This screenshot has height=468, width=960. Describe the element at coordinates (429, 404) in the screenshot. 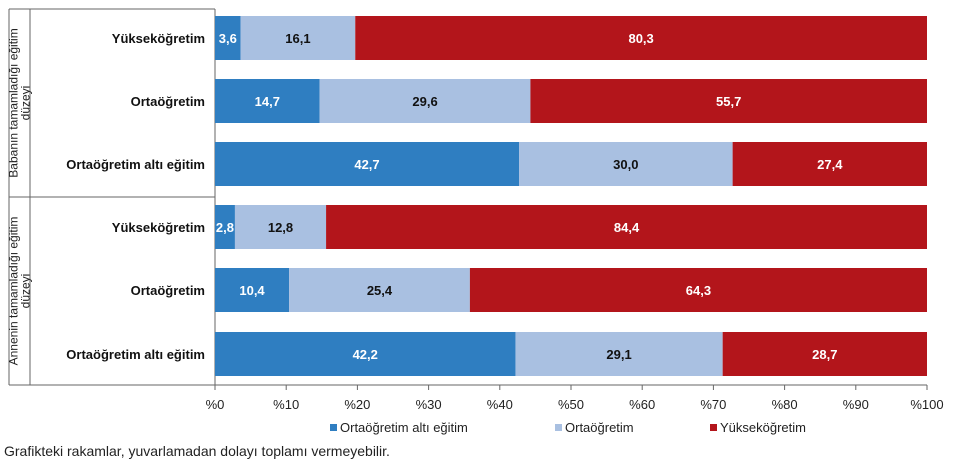

I see `x-tick-label: %30` at that location.